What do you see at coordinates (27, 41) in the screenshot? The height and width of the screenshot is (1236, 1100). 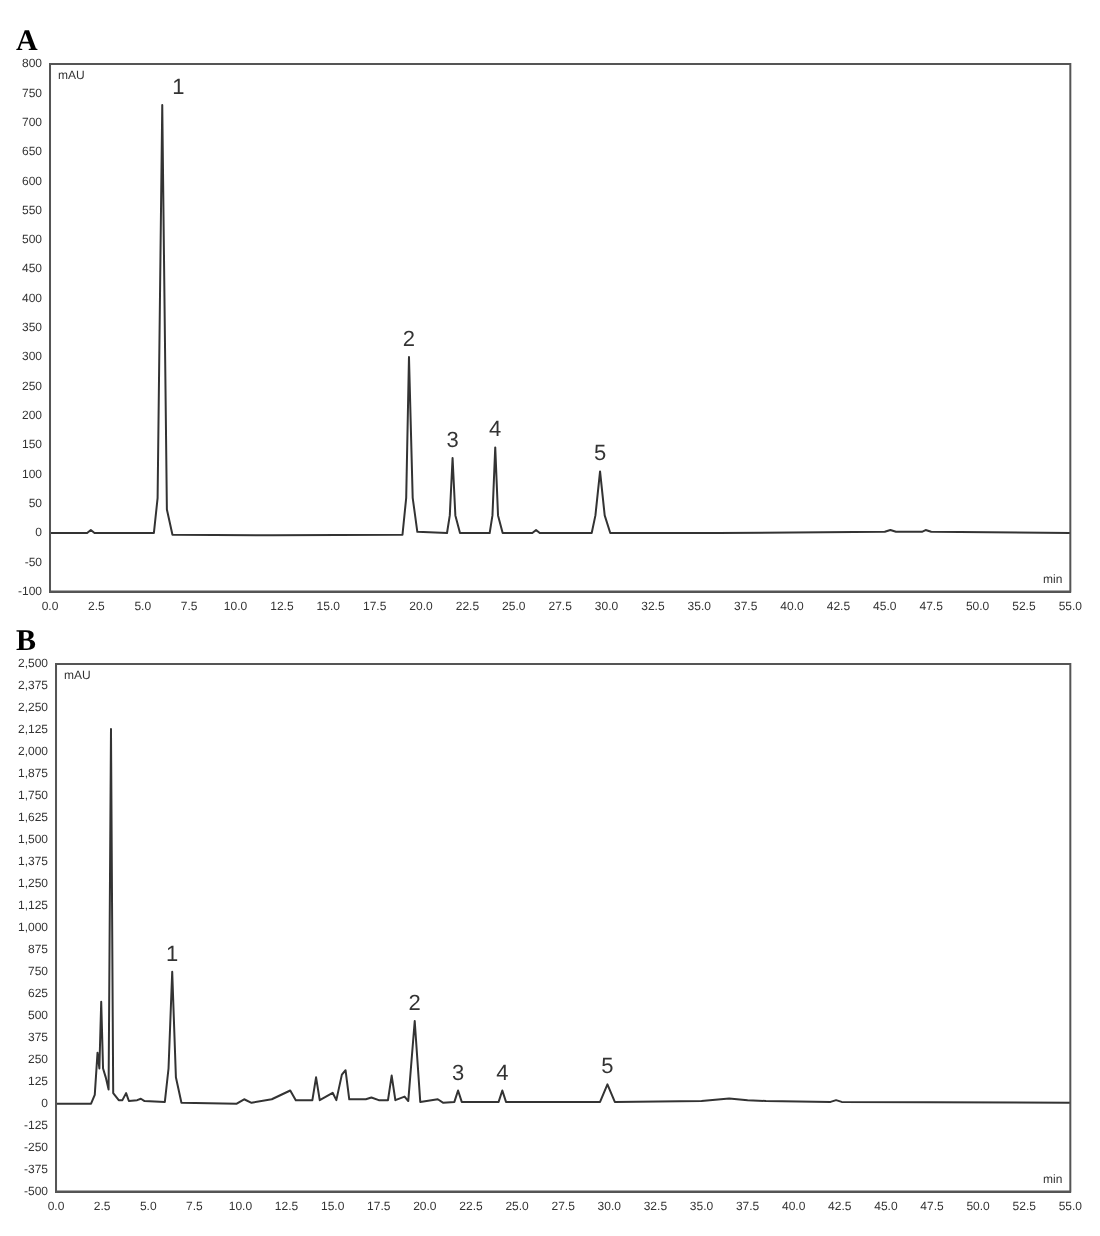 I see `chart-title: A` at bounding box center [27, 41].